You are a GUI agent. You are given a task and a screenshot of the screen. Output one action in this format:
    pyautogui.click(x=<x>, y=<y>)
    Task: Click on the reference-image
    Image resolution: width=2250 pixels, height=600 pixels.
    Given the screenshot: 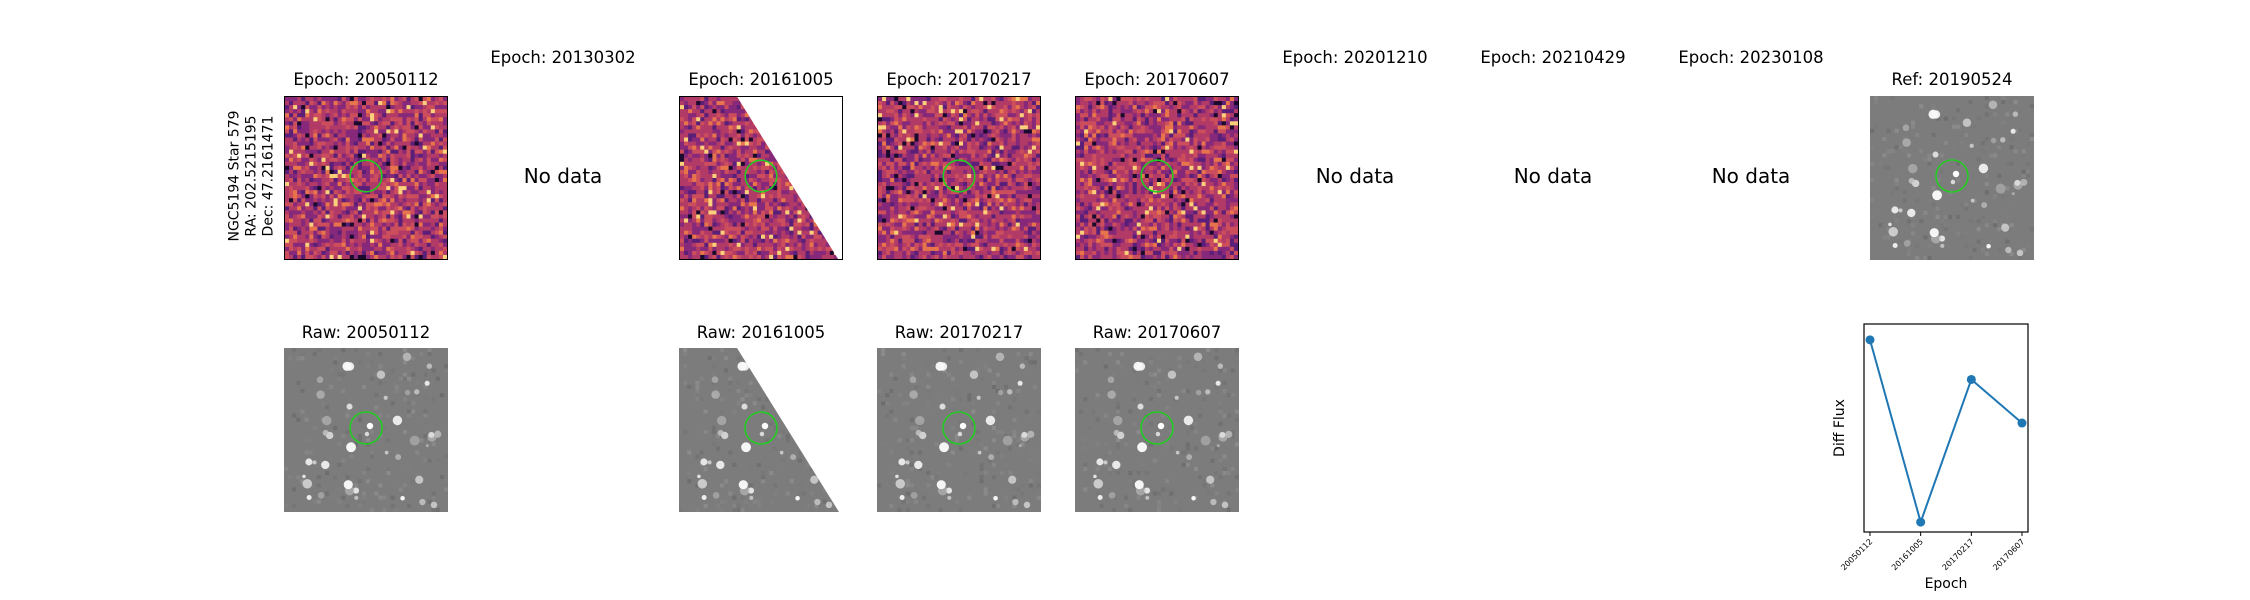 What is the action you would take?
    pyautogui.click(x=1952, y=178)
    